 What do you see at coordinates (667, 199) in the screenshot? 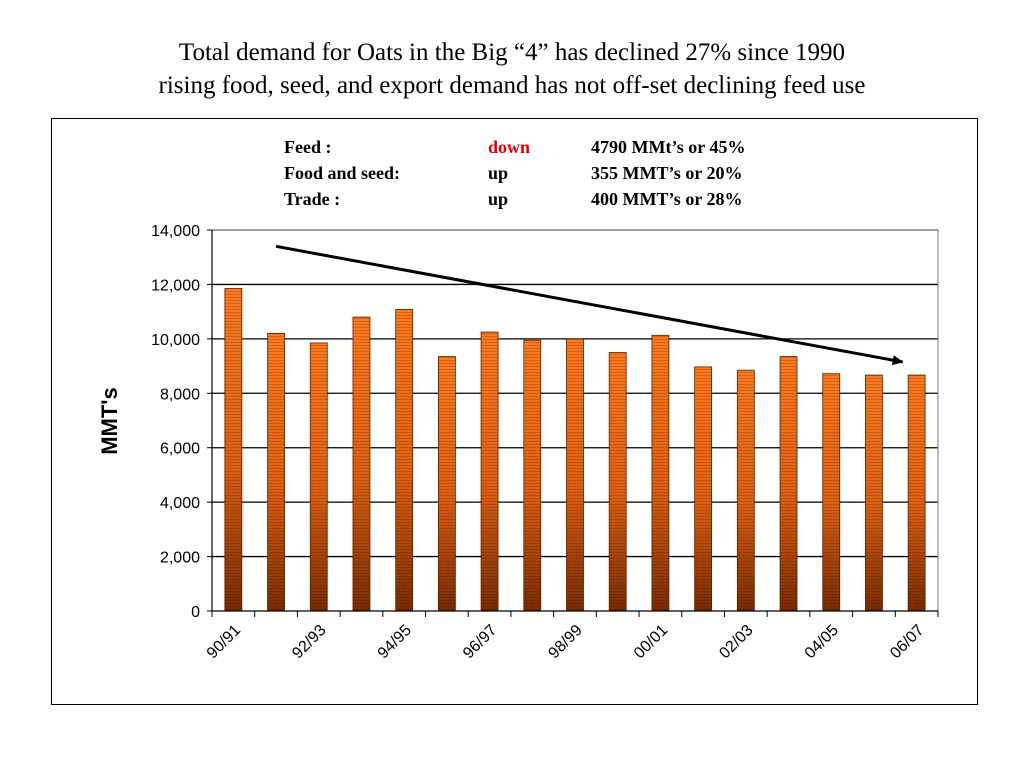
I see `annotation-trade-value: 400 MMT’s or 28%` at bounding box center [667, 199].